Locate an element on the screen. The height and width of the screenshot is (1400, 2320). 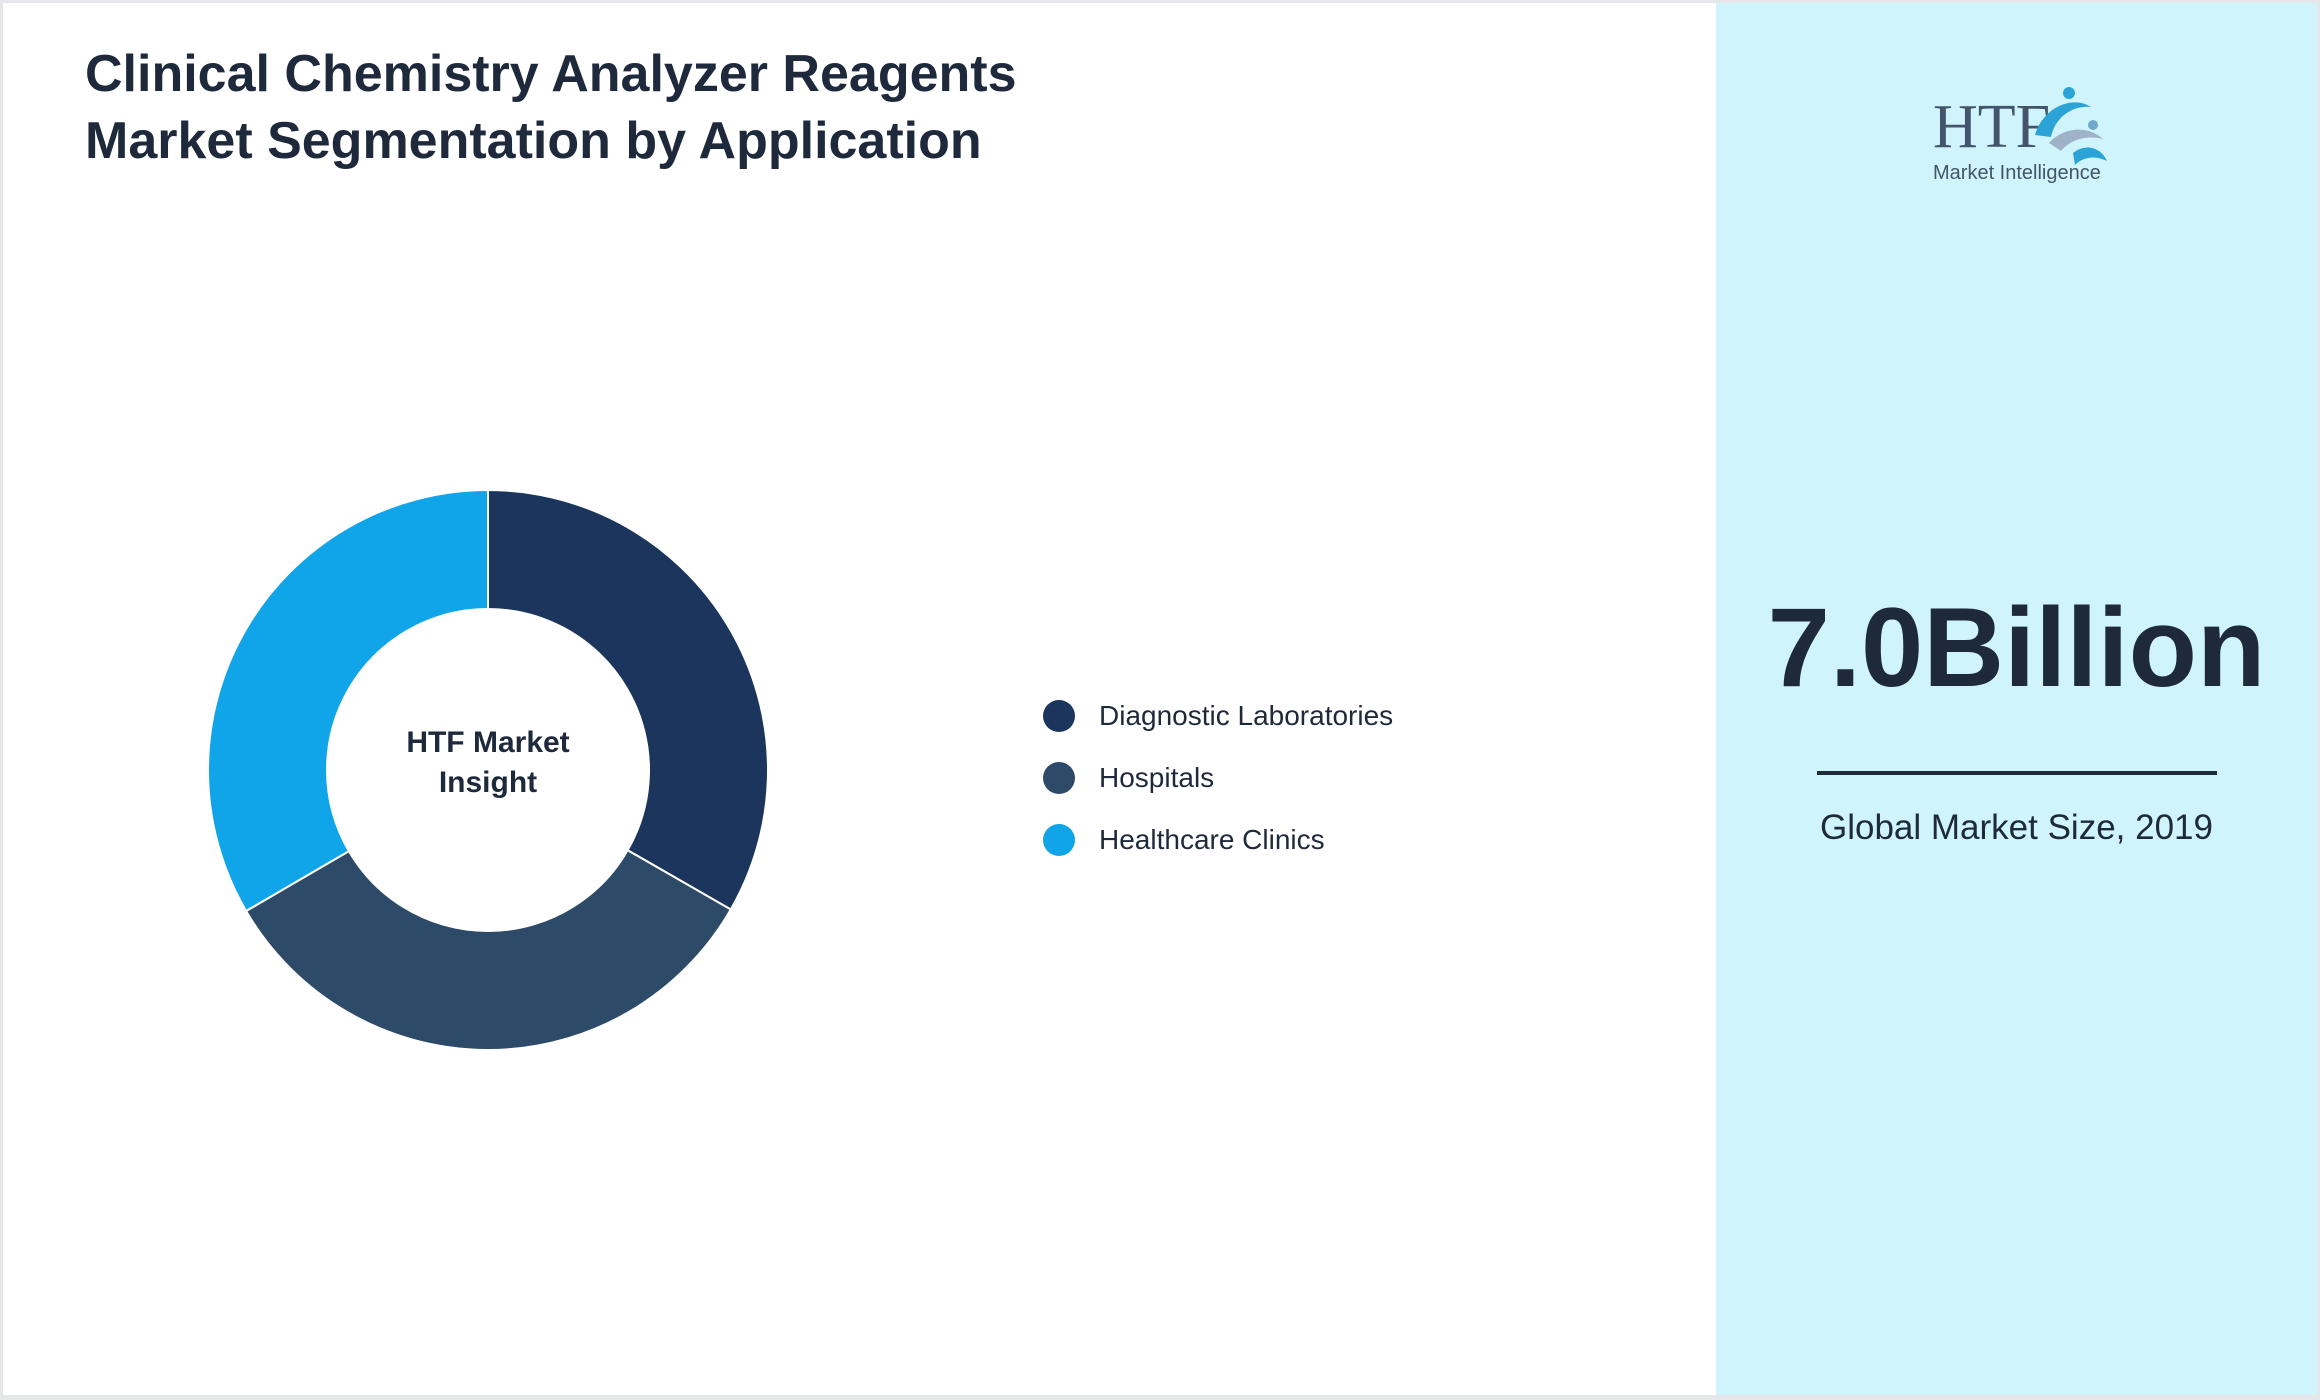
logo-subtitle: Market Intelligence is located at coordinates (2017, 173).